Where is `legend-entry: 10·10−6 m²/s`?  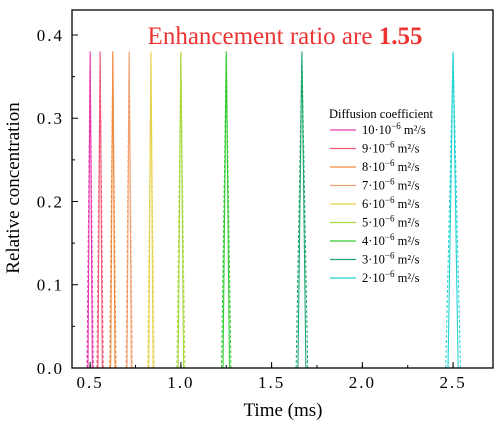 legend-entry: 10·10−6 m²/s is located at coordinates (394, 129).